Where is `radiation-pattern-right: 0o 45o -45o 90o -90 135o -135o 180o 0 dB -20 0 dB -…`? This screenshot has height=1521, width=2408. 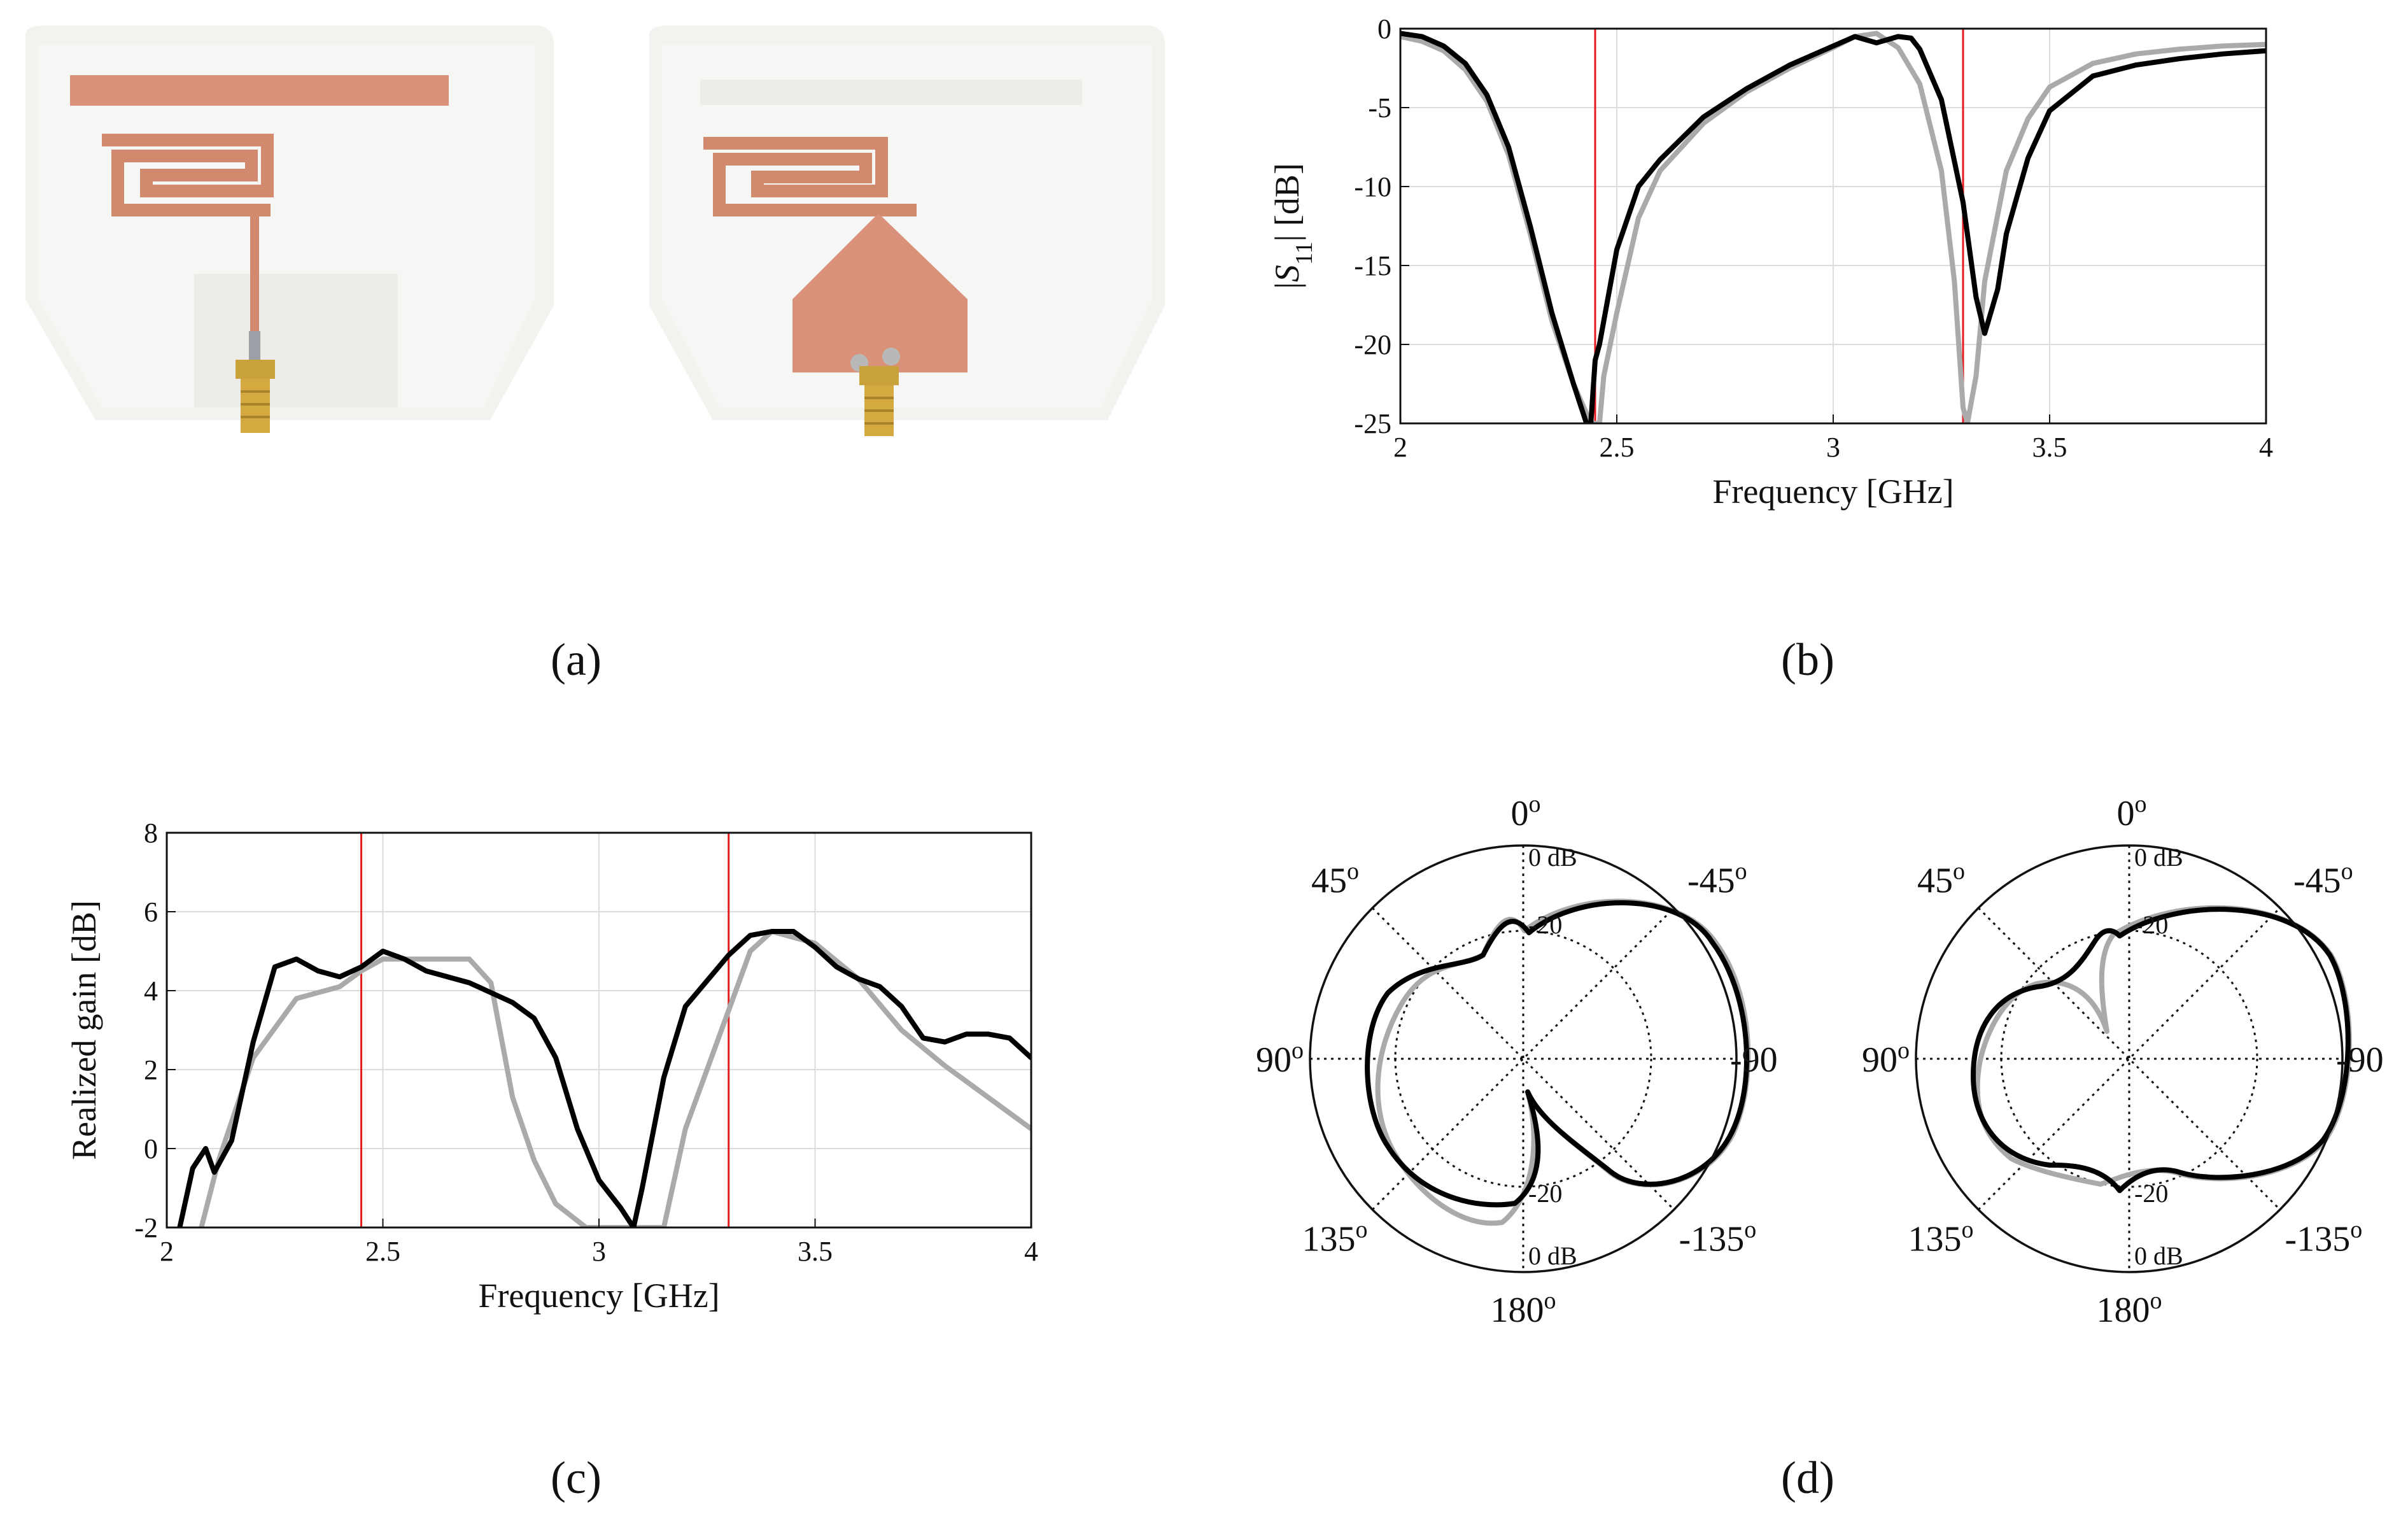 radiation-pattern-right: 0o 45o -45o 90o -90 135o -135o 180o 0 dB -20 0 dB -… is located at coordinates (2123, 1060).